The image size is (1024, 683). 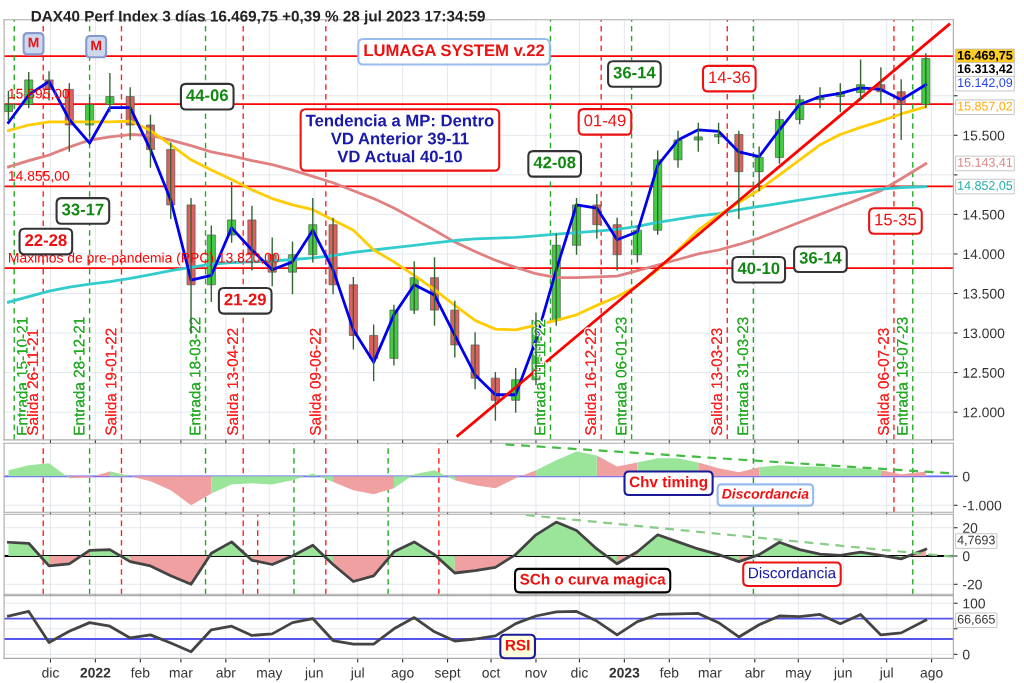 What do you see at coordinates (315, 381) in the screenshot?
I see `ref-line-label: Salida 09-06-22` at bounding box center [315, 381].